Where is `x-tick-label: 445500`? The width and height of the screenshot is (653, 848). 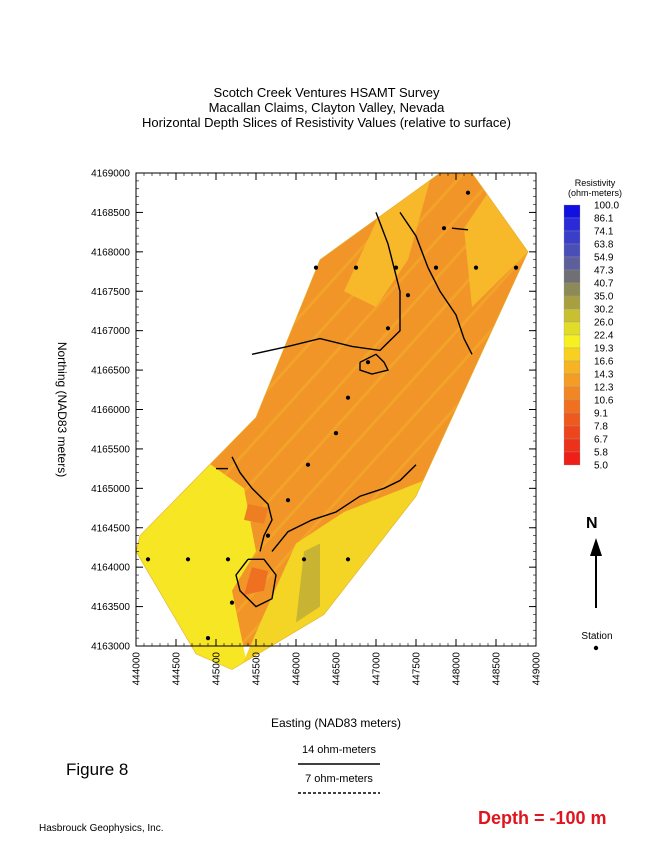
x-tick-label: 445500 is located at coordinates (257, 669).